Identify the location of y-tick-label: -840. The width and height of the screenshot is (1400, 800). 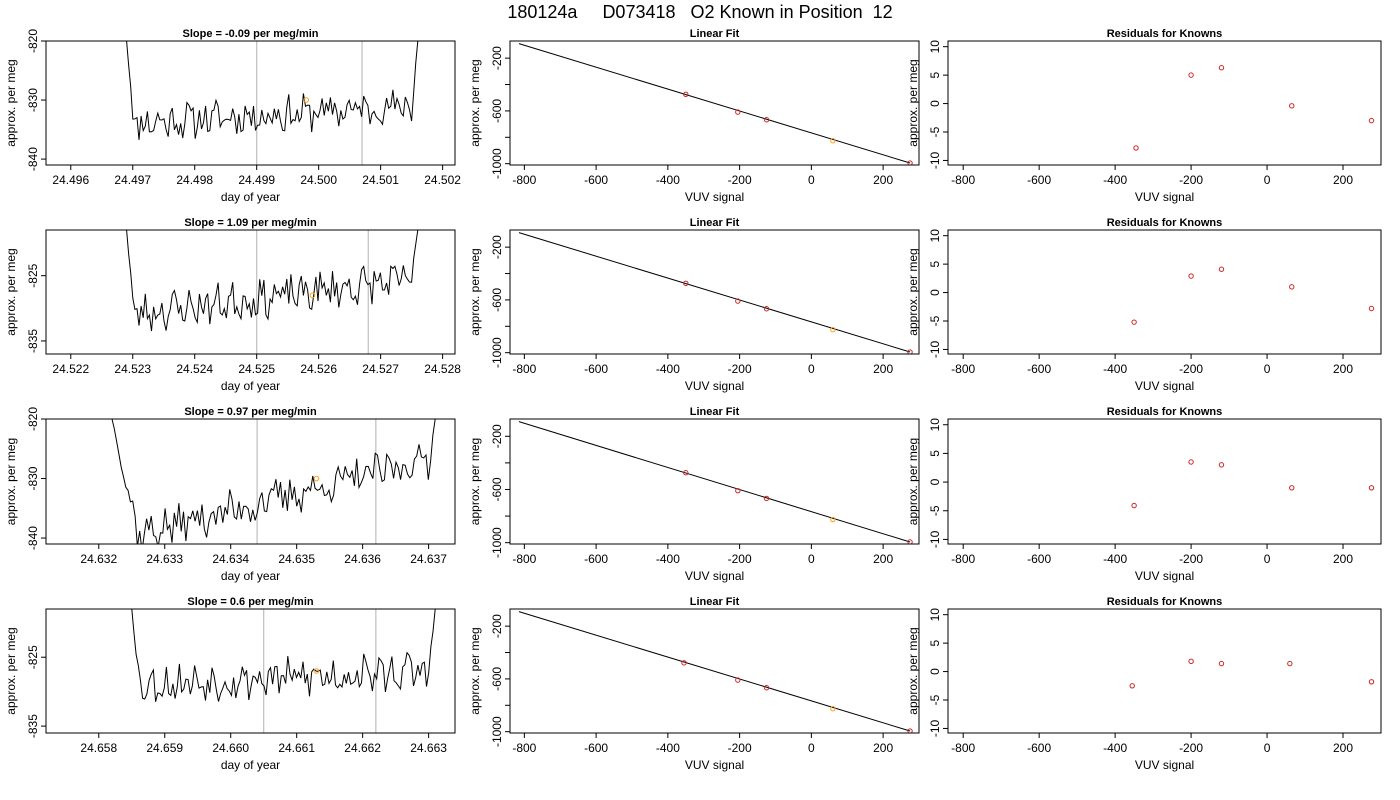
(33, 159).